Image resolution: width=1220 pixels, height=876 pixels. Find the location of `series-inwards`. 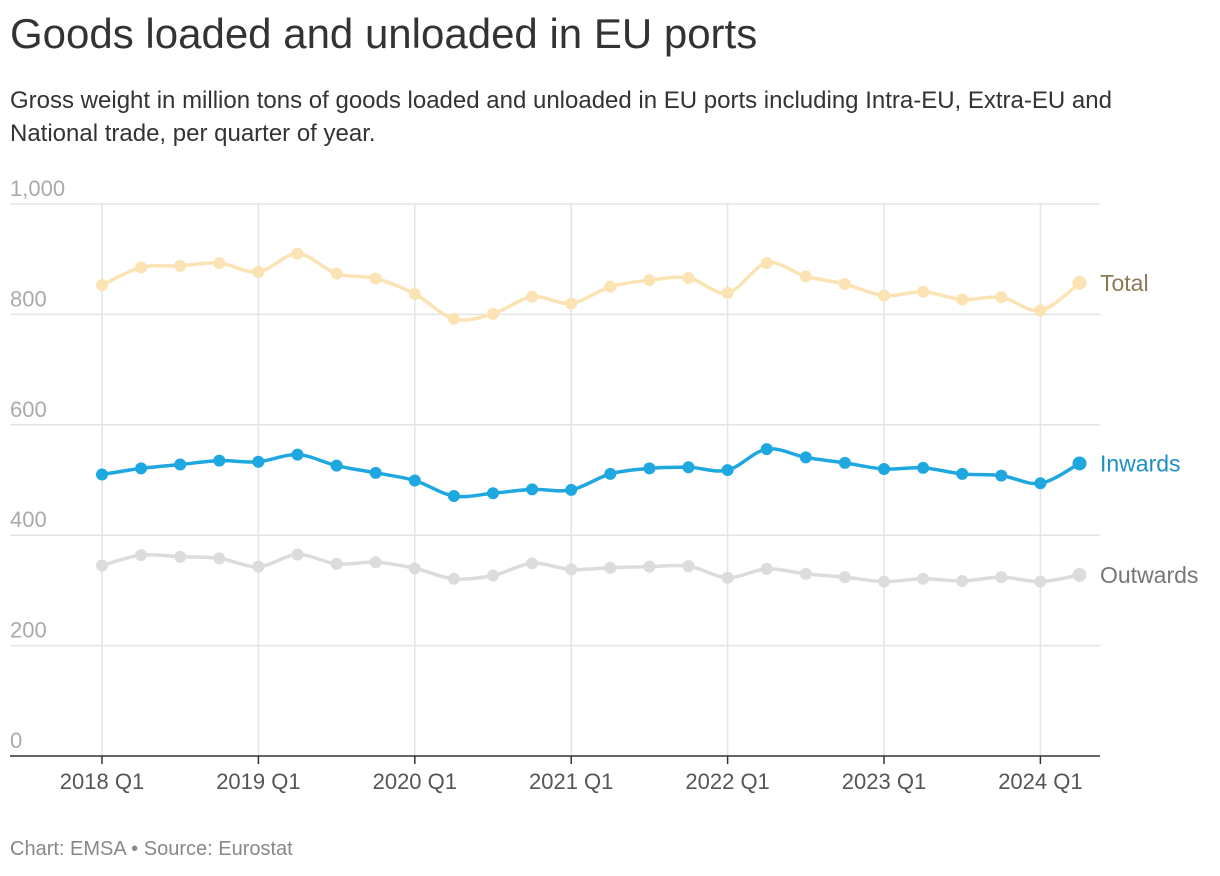

series-inwards is located at coordinates (591, 473).